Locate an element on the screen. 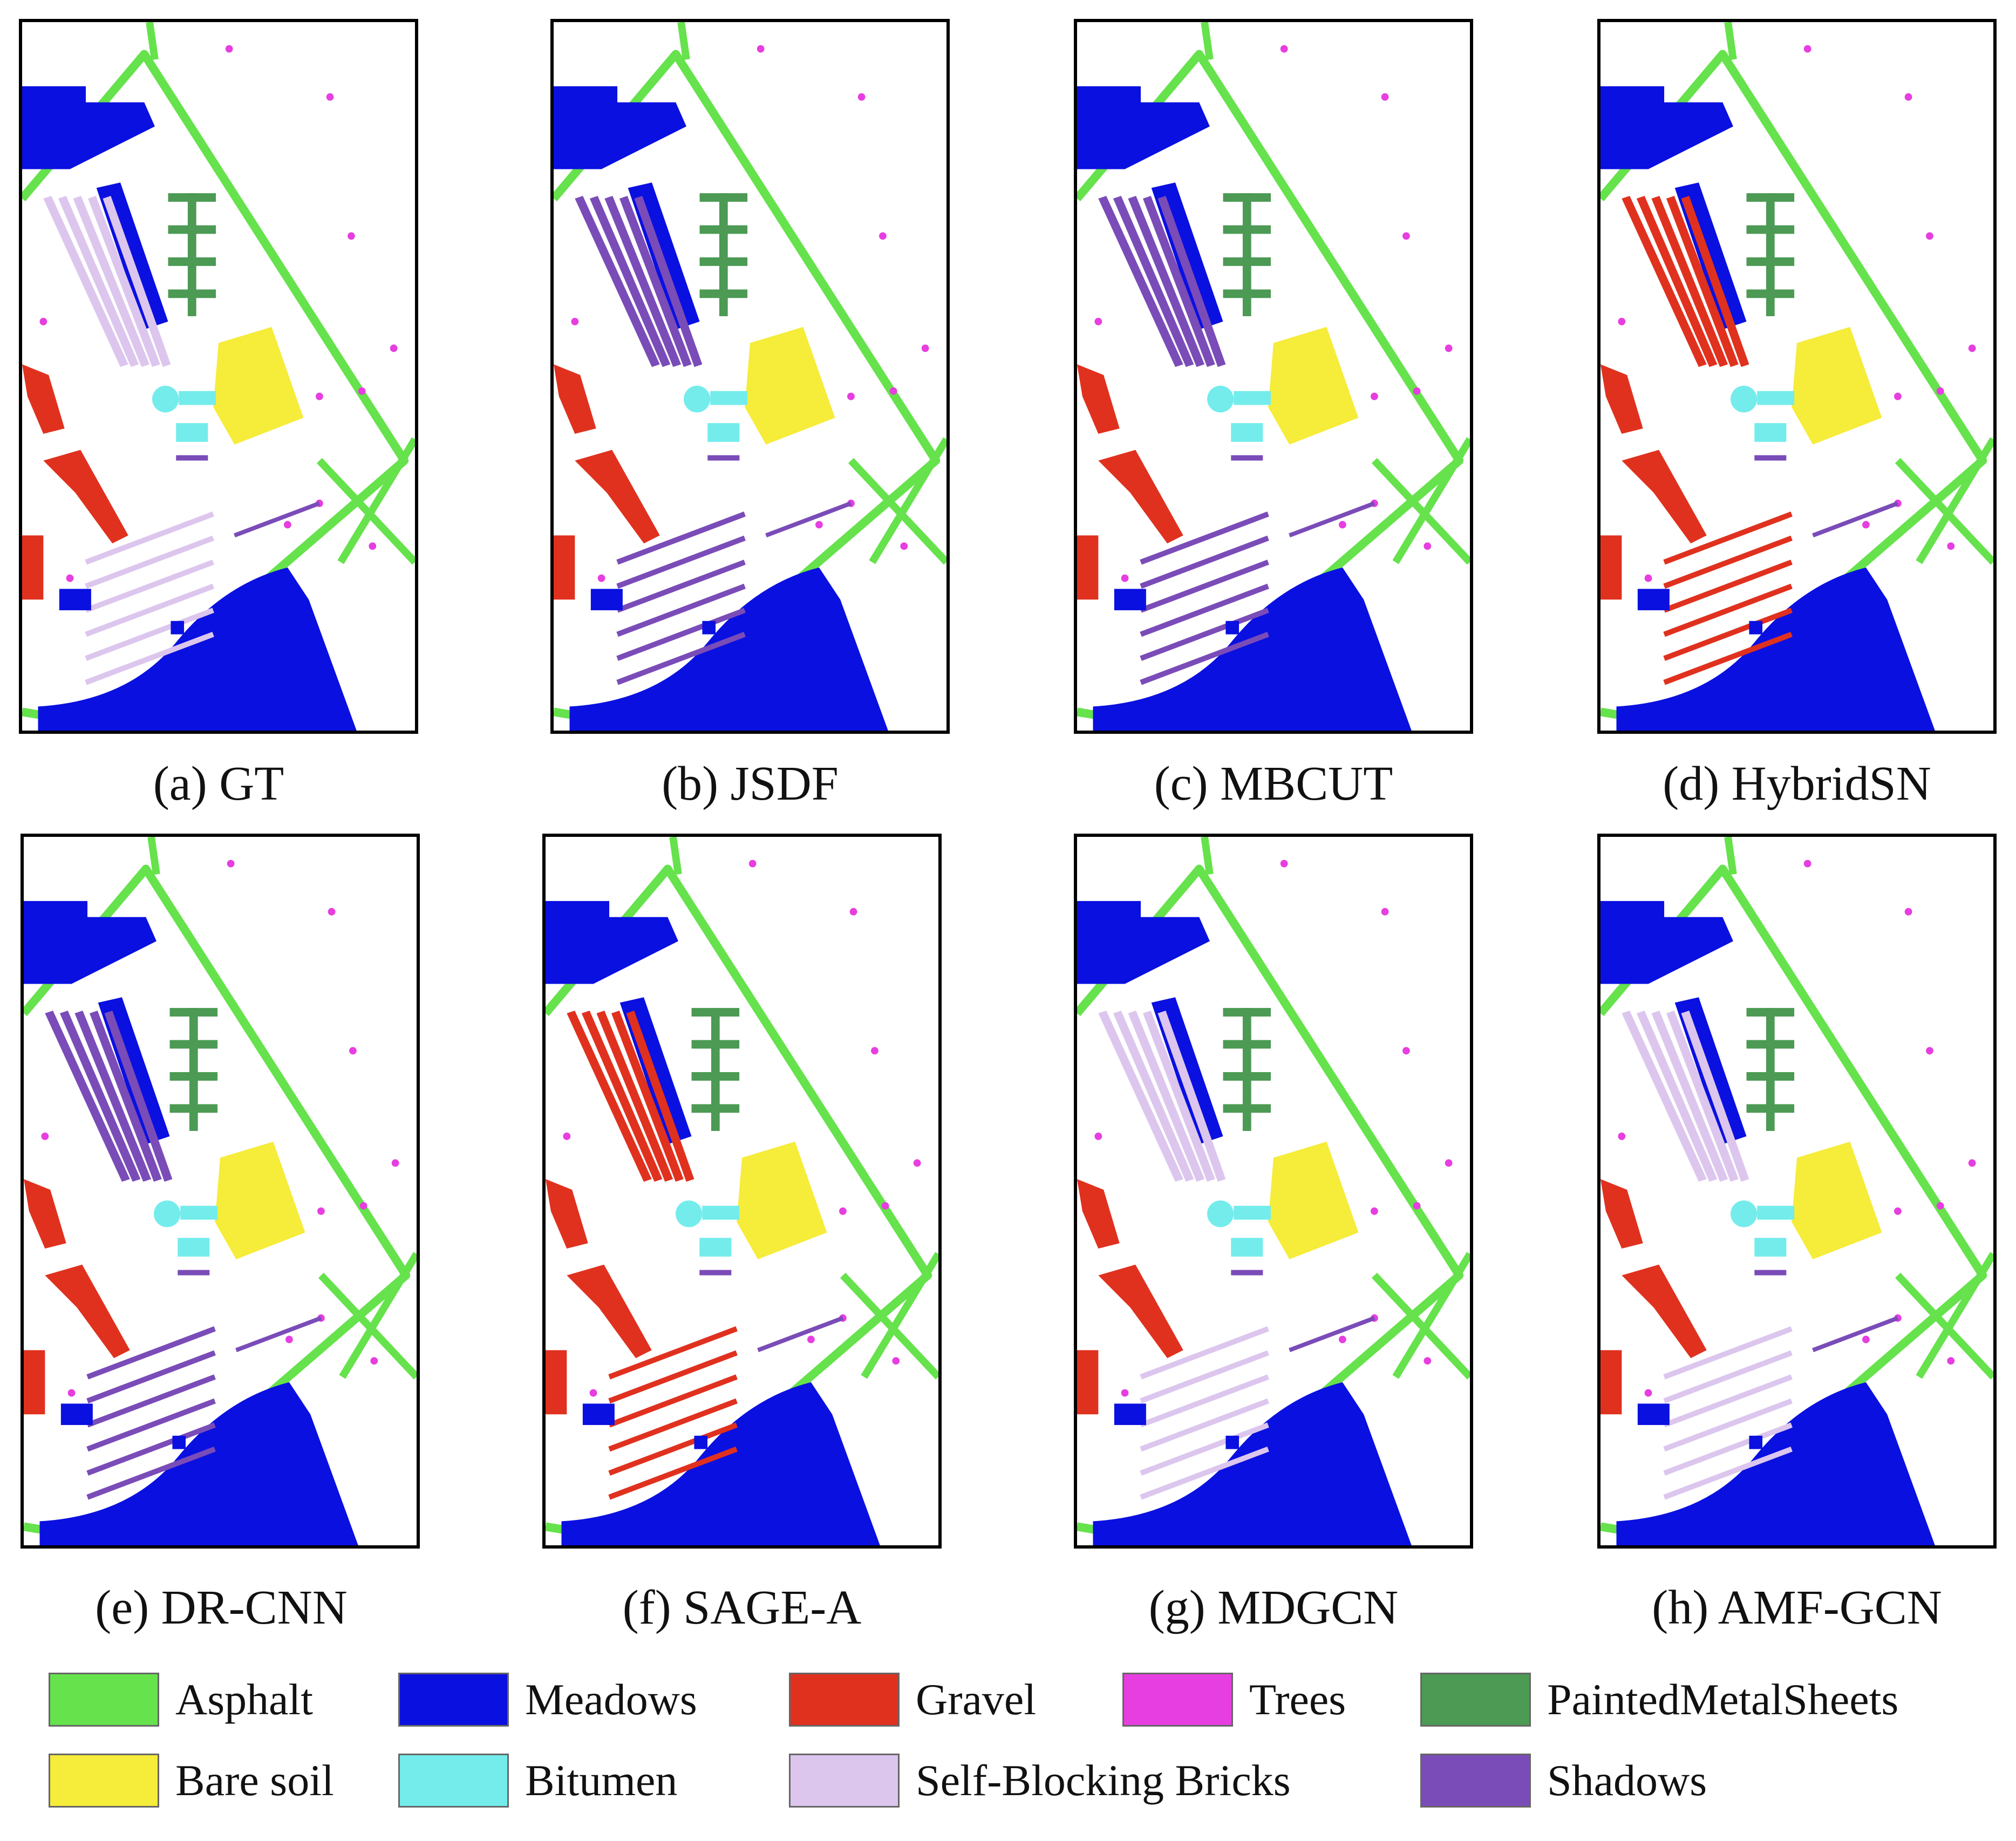 The width and height of the screenshot is (2016, 1841). legend-label-gravel: Gravel is located at coordinates (976, 1699).